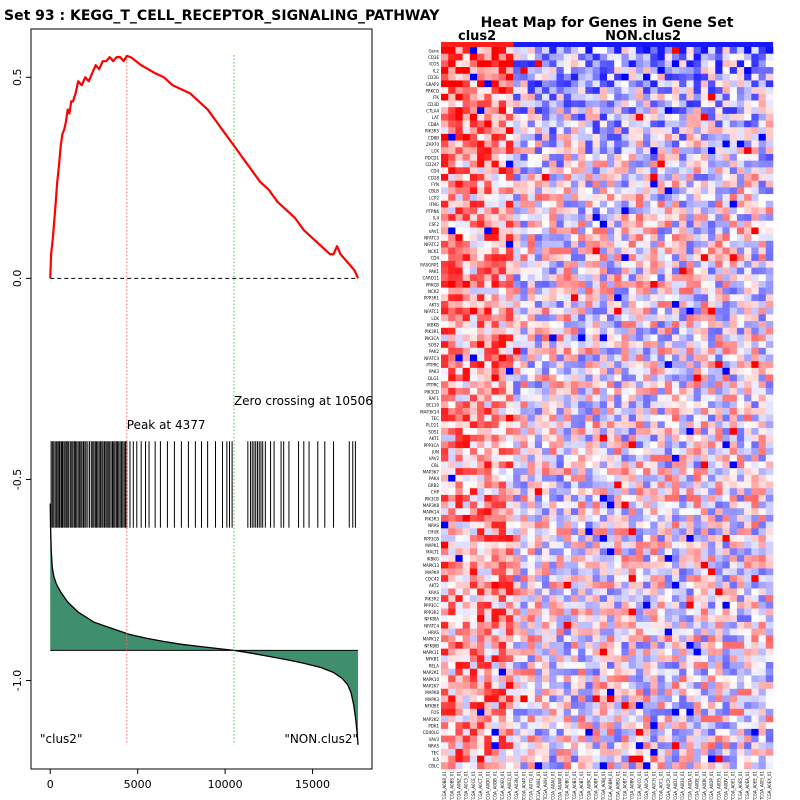 The width and height of the screenshot is (800, 800). I want to click on group-annotation-right: "NON.clus2", so click(321, 739).